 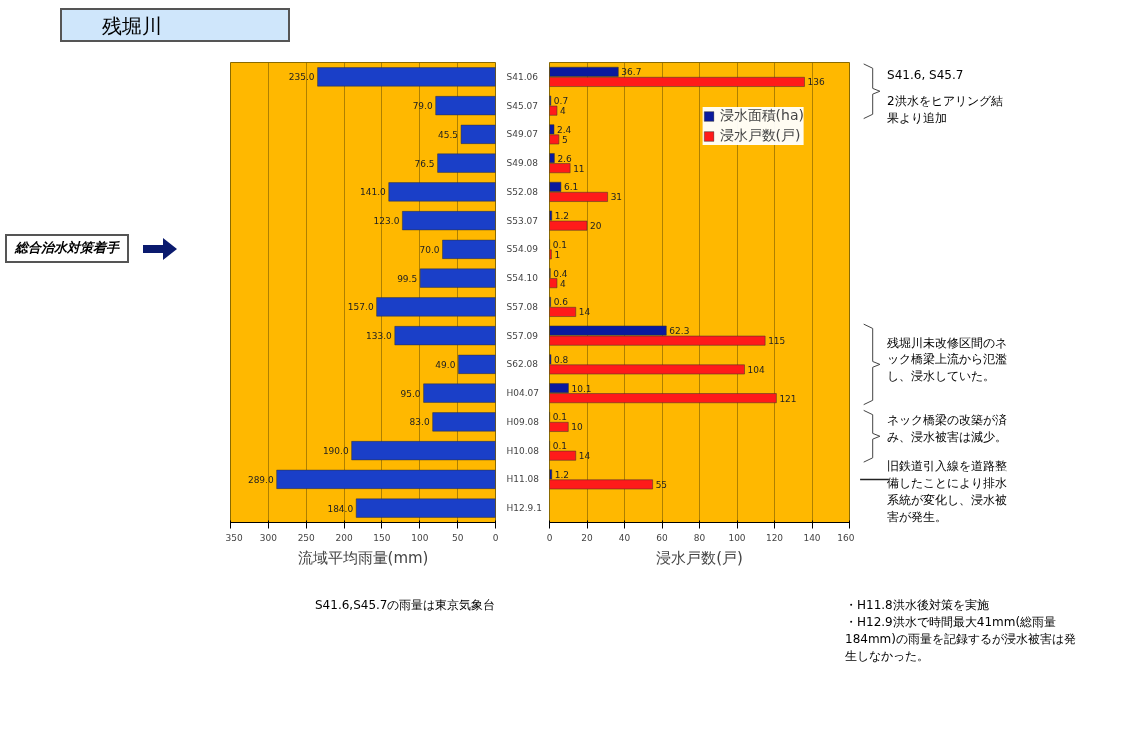 What do you see at coordinates (523, 450) in the screenshot?
I see `y-tick-label: H10.08` at bounding box center [523, 450].